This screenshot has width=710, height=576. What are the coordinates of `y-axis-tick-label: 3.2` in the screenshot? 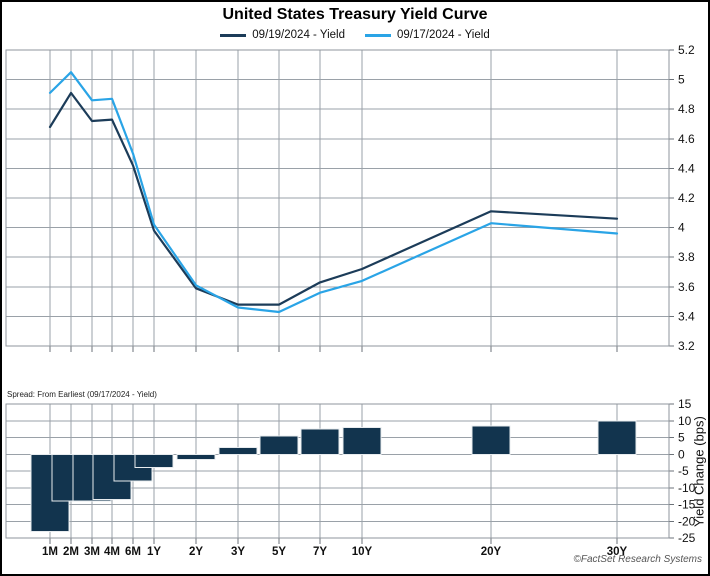 It's located at (686, 346).